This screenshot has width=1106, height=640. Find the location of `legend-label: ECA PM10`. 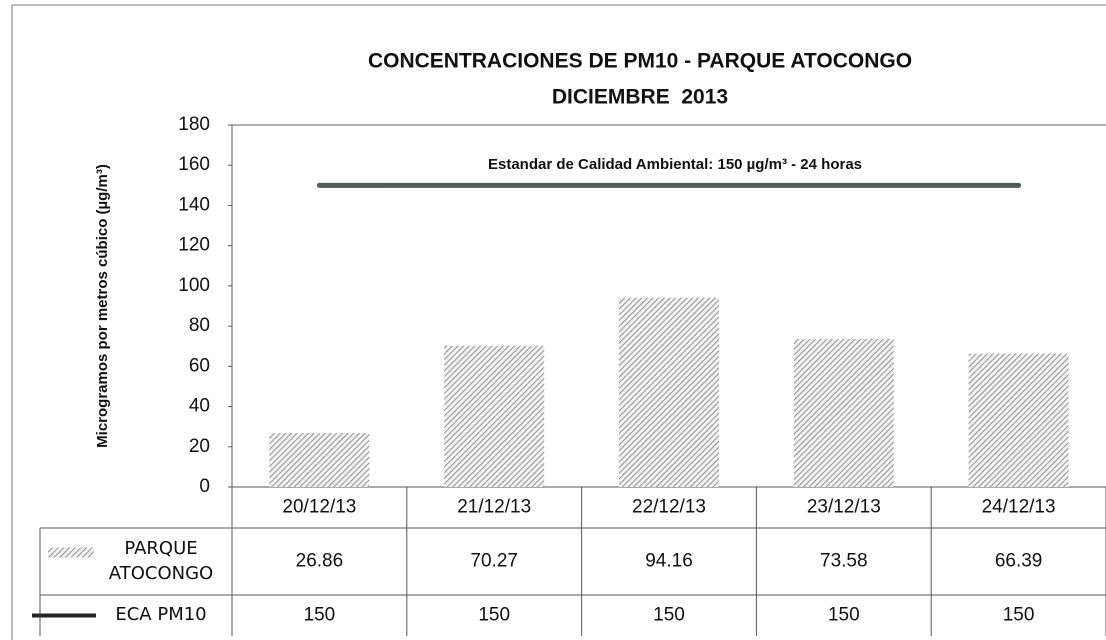

legend-label: ECA PM10 is located at coordinates (161, 615).